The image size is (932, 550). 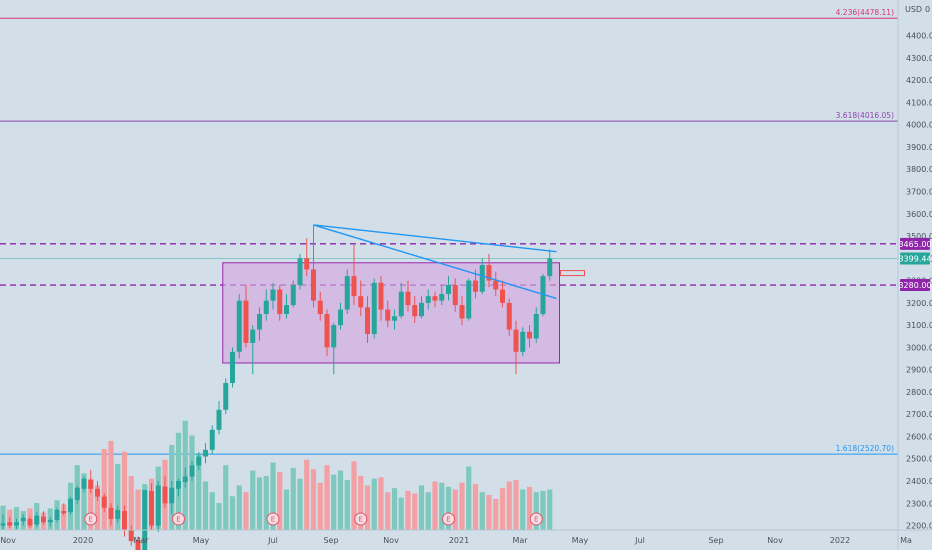 I want to click on price-tick-label: 2600.00, so click(x=919, y=436).